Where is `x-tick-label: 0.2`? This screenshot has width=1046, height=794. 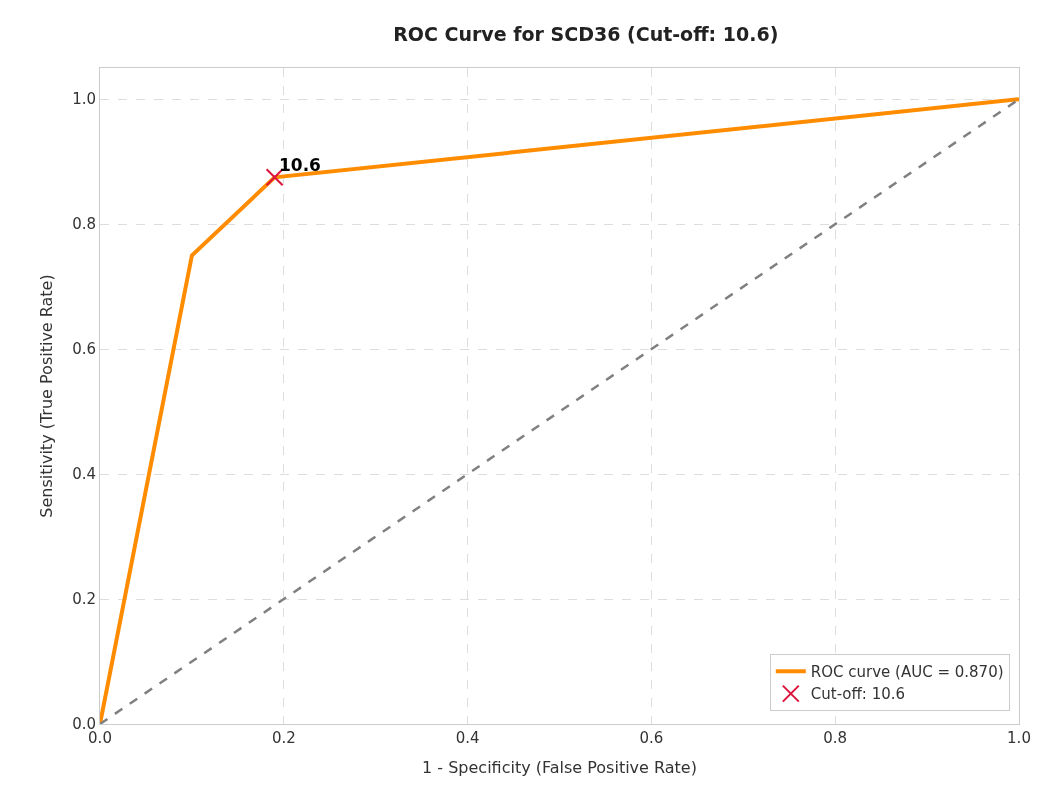 x-tick-label: 0.2 is located at coordinates (283, 738).